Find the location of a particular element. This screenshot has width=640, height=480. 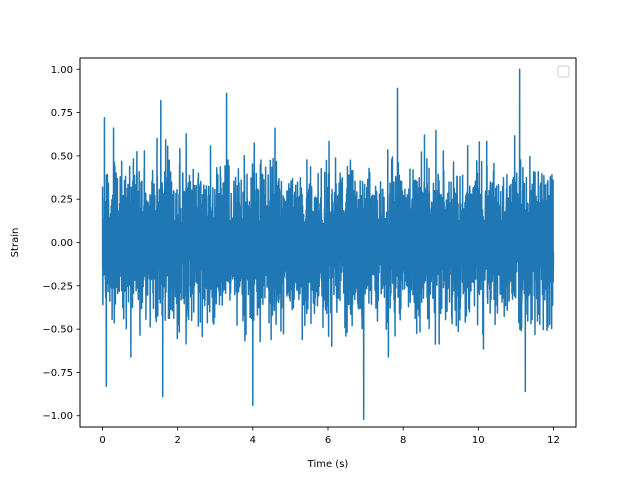

y-tick-label: 0.00 is located at coordinates (62, 243).